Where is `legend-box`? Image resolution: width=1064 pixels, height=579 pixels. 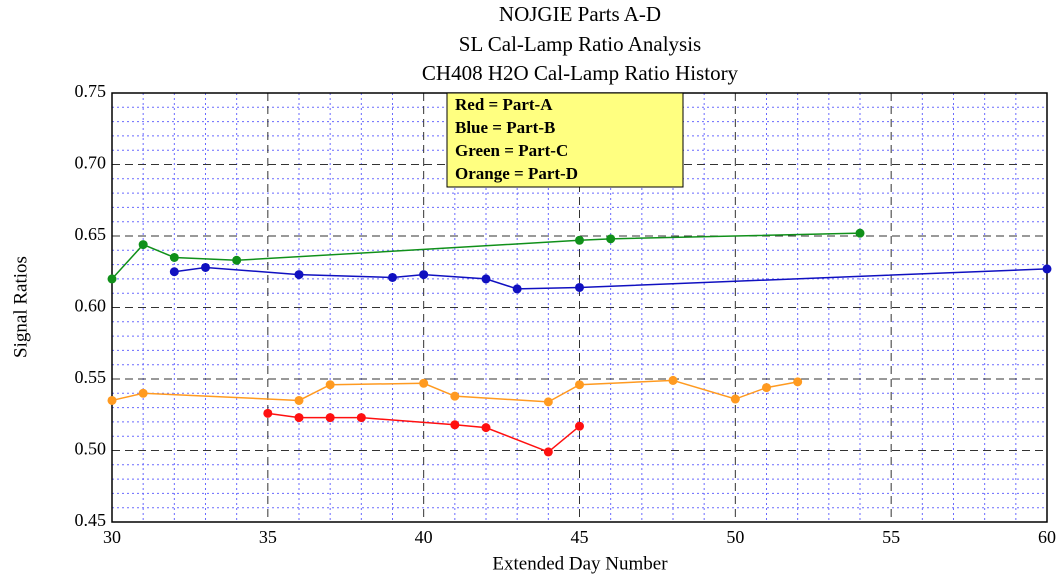
legend-box is located at coordinates (565, 140).